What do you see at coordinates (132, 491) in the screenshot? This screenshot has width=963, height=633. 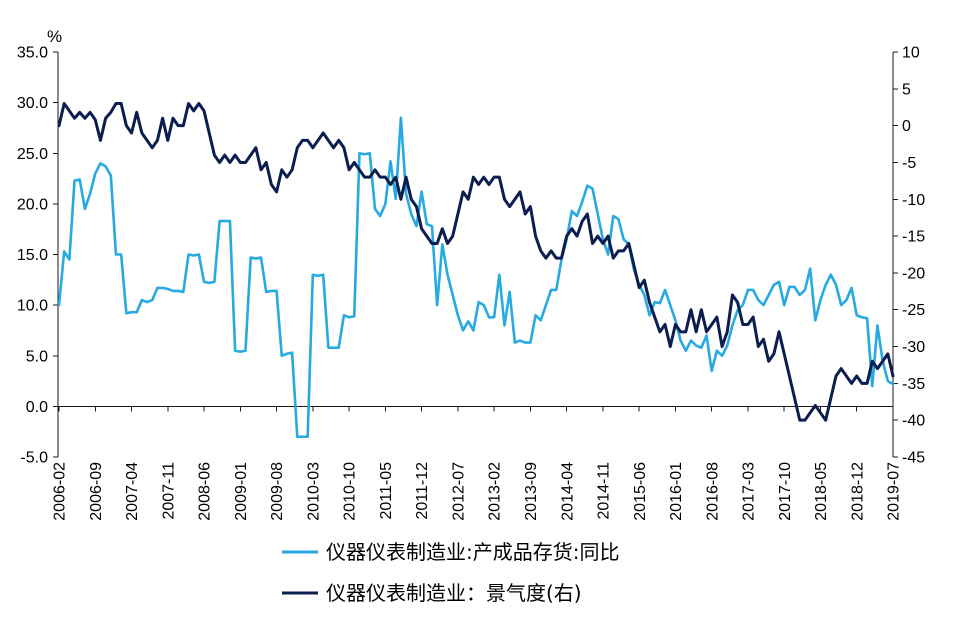 I see `x-tick-label: 2007-04` at bounding box center [132, 491].